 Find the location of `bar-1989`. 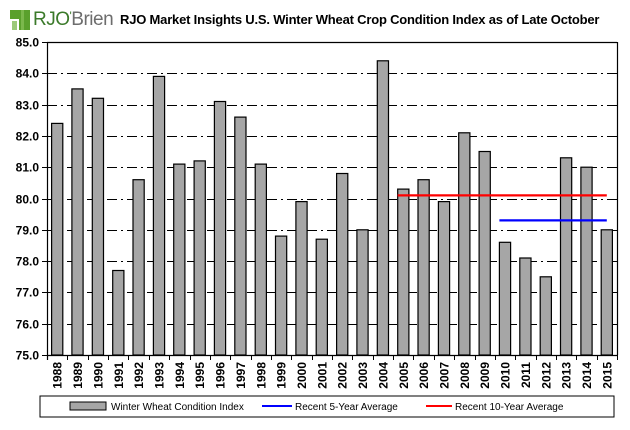

bar-1989 is located at coordinates (77, 222).